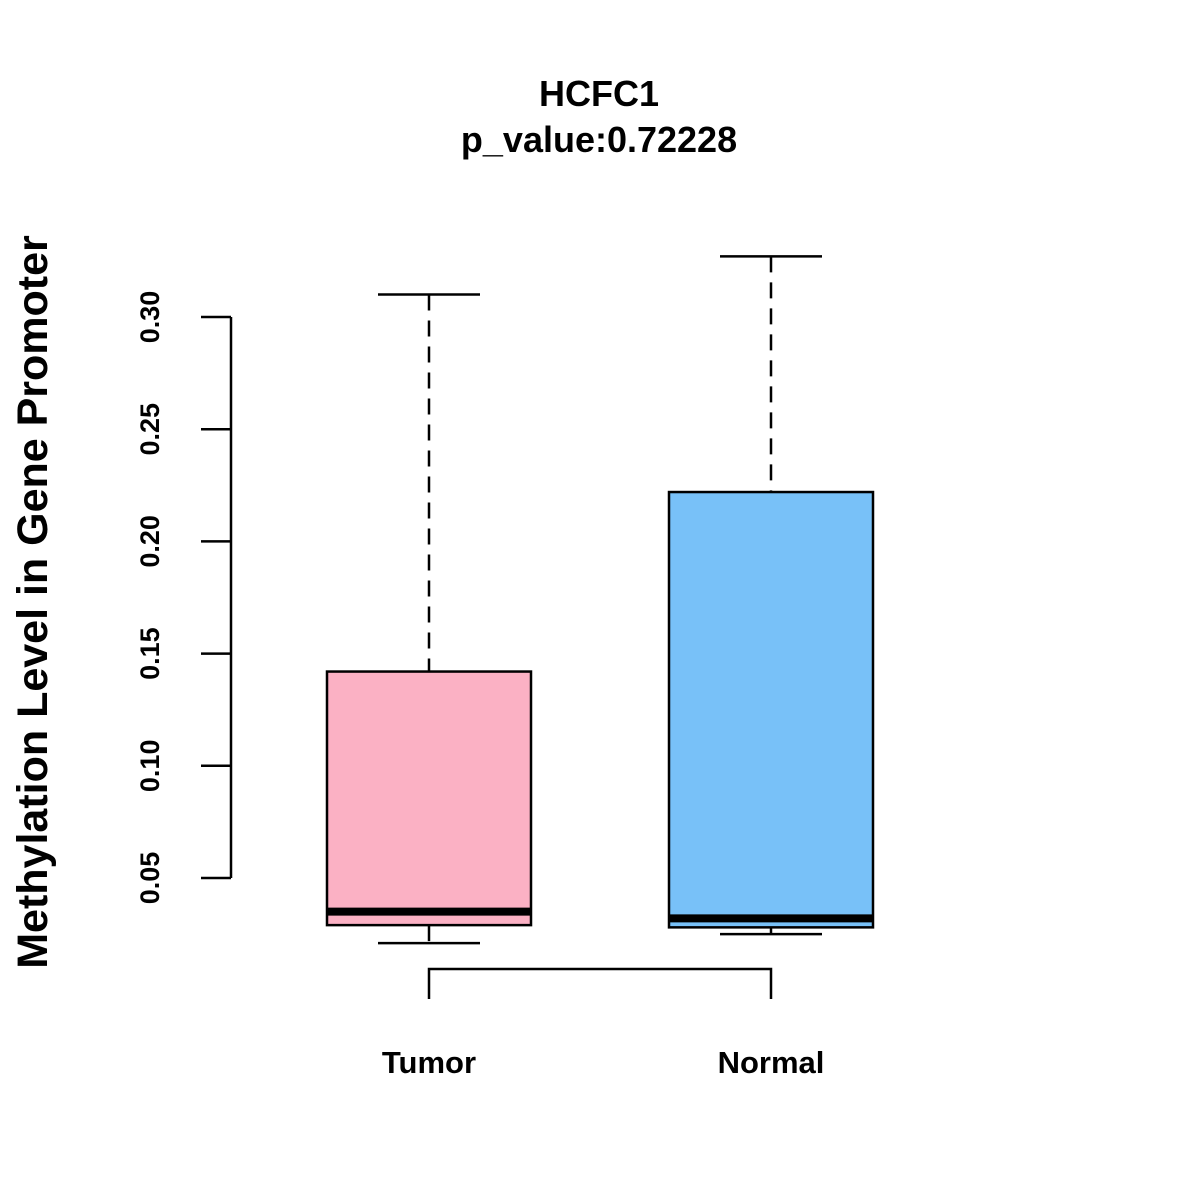 The height and width of the screenshot is (1200, 1200). What do you see at coordinates (150, 653) in the screenshot?
I see `y-tick-label: 0.15` at bounding box center [150, 653].